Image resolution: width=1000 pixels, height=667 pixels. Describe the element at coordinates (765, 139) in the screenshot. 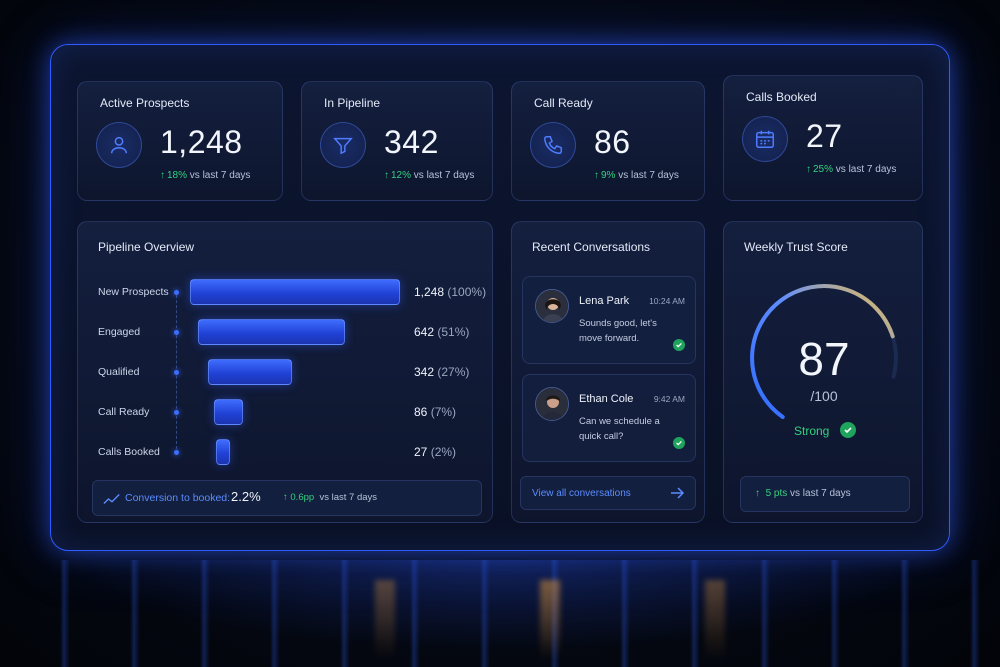

I see `calendar-icon` at that location.